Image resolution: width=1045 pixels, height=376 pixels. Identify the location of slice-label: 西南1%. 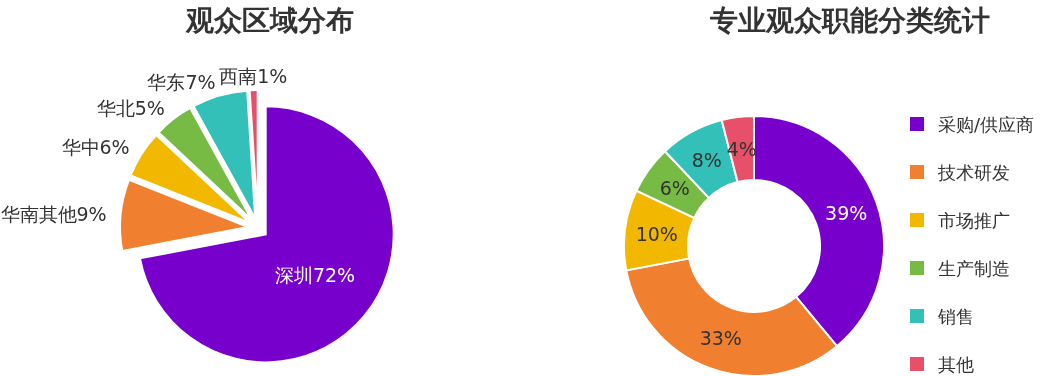
(253, 76).